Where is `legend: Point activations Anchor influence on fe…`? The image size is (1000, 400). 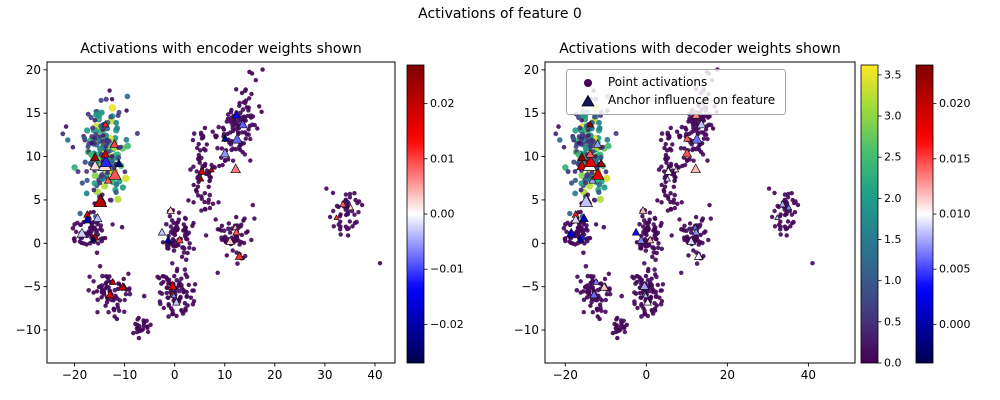 legend: Point activations Anchor influence on fe… is located at coordinates (676, 92).